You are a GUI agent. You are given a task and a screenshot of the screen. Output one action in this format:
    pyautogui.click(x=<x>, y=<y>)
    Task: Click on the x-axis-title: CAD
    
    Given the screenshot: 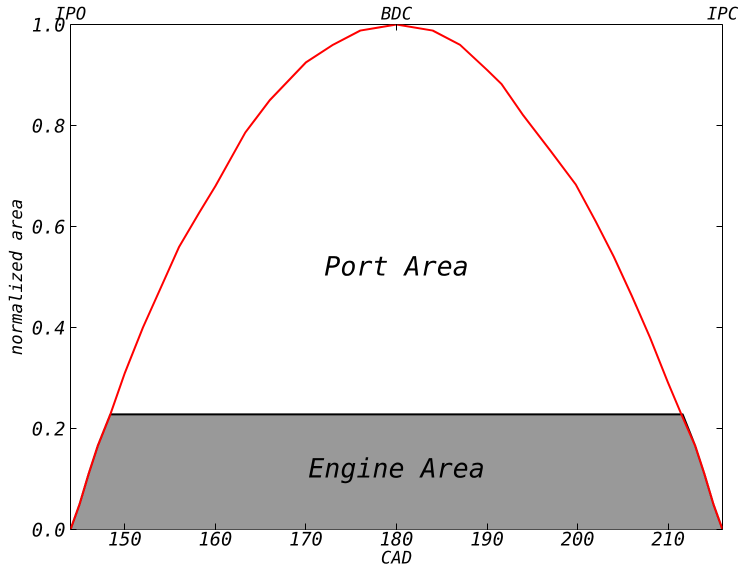 What is the action you would take?
    pyautogui.click(x=396, y=558)
    